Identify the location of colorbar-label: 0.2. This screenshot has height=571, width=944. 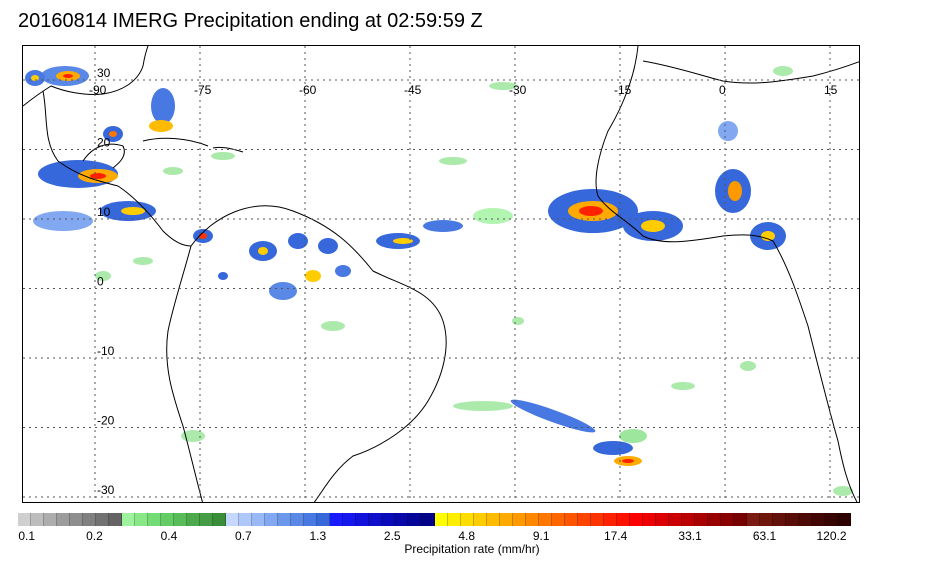
(94, 536).